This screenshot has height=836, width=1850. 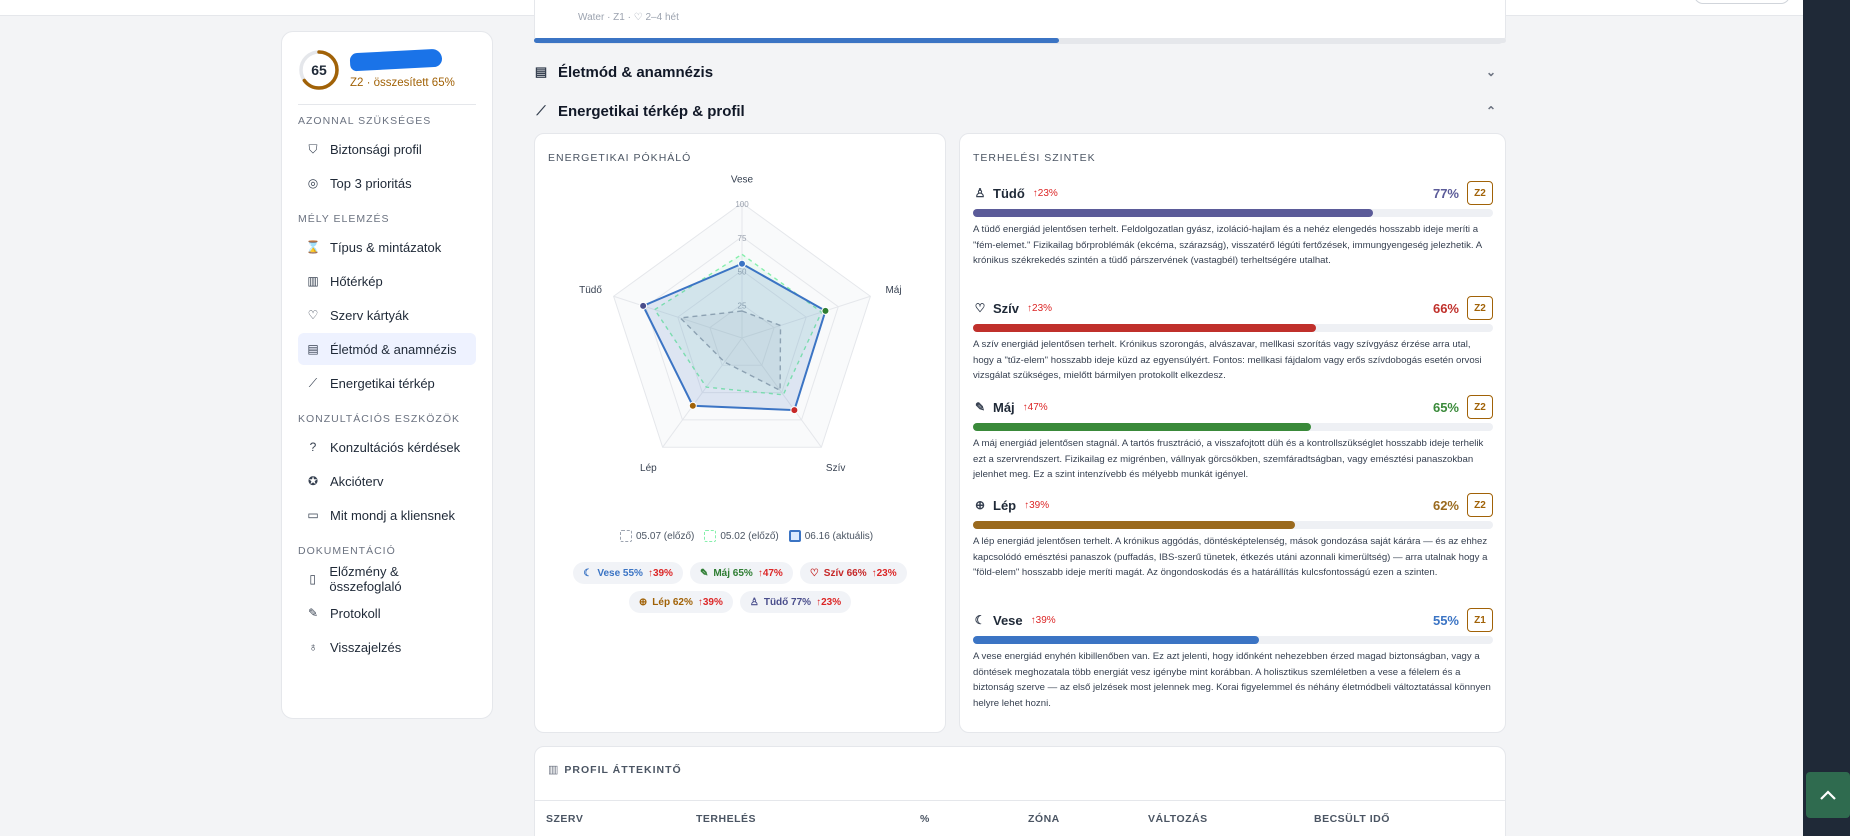 I want to click on legend-item: 06.16 (aktuális), so click(x=831, y=536).